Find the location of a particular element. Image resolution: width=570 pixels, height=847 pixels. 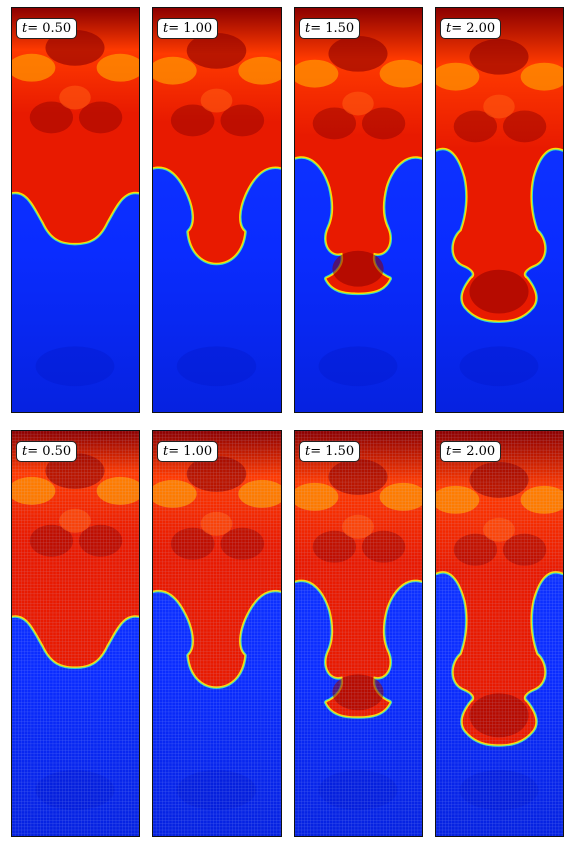

solution-panel-1: t= 0.50 is located at coordinates (75, 210).